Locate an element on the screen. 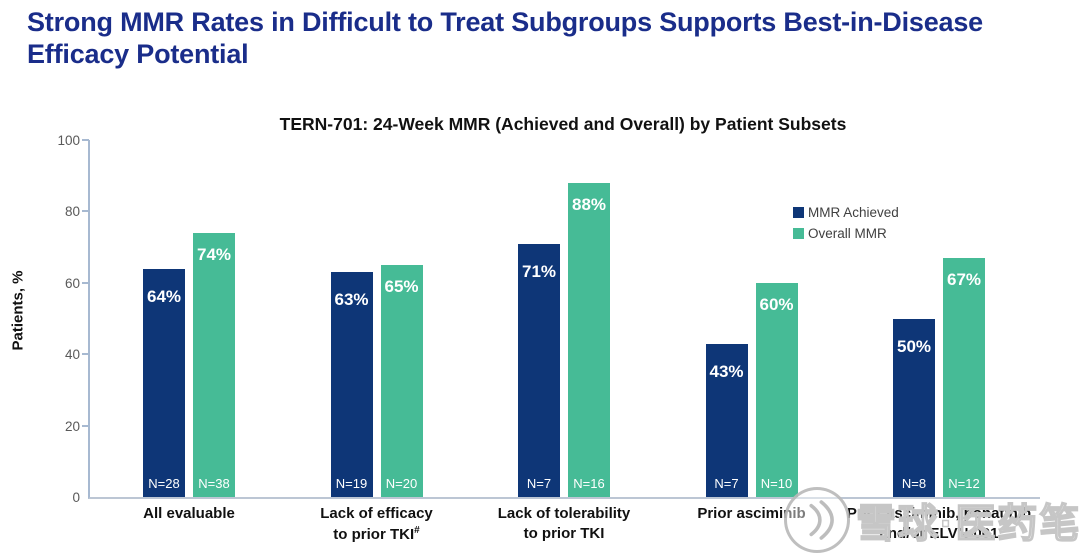 The width and height of the screenshot is (1080, 554). y-tick-label: 40 is located at coordinates (72, 355).